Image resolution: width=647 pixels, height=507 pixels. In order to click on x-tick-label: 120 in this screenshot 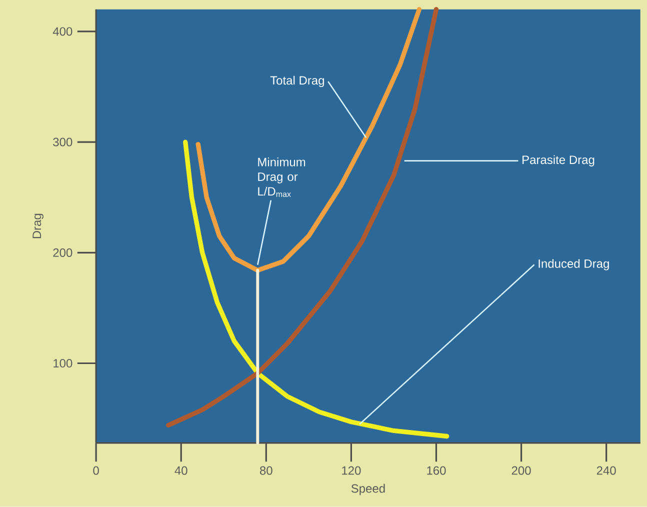, I will do `click(351, 470)`.